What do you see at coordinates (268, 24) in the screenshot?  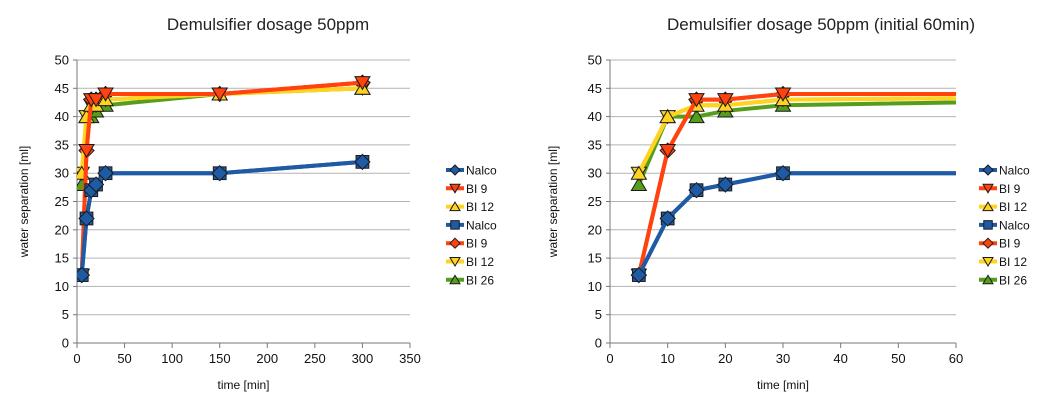 I see `chart-title: Demulsifier dosage 50ppm` at bounding box center [268, 24].